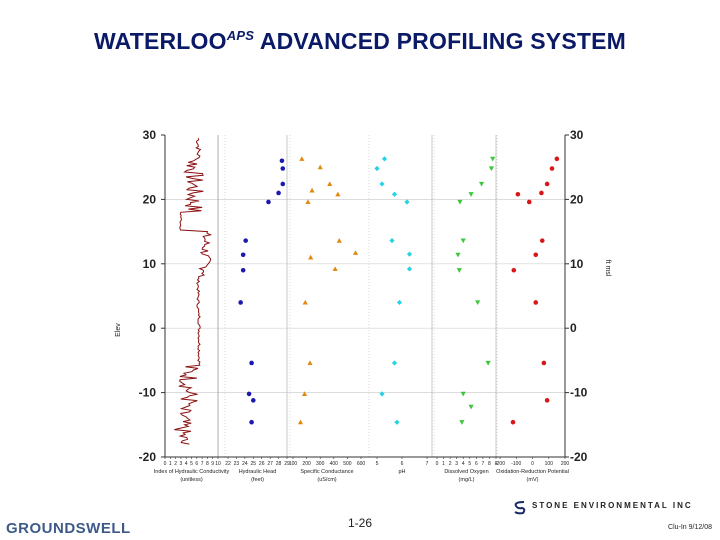  What do you see at coordinates (579, 393) in the screenshot?
I see `y-tick-label-right: -10` at bounding box center [579, 393].